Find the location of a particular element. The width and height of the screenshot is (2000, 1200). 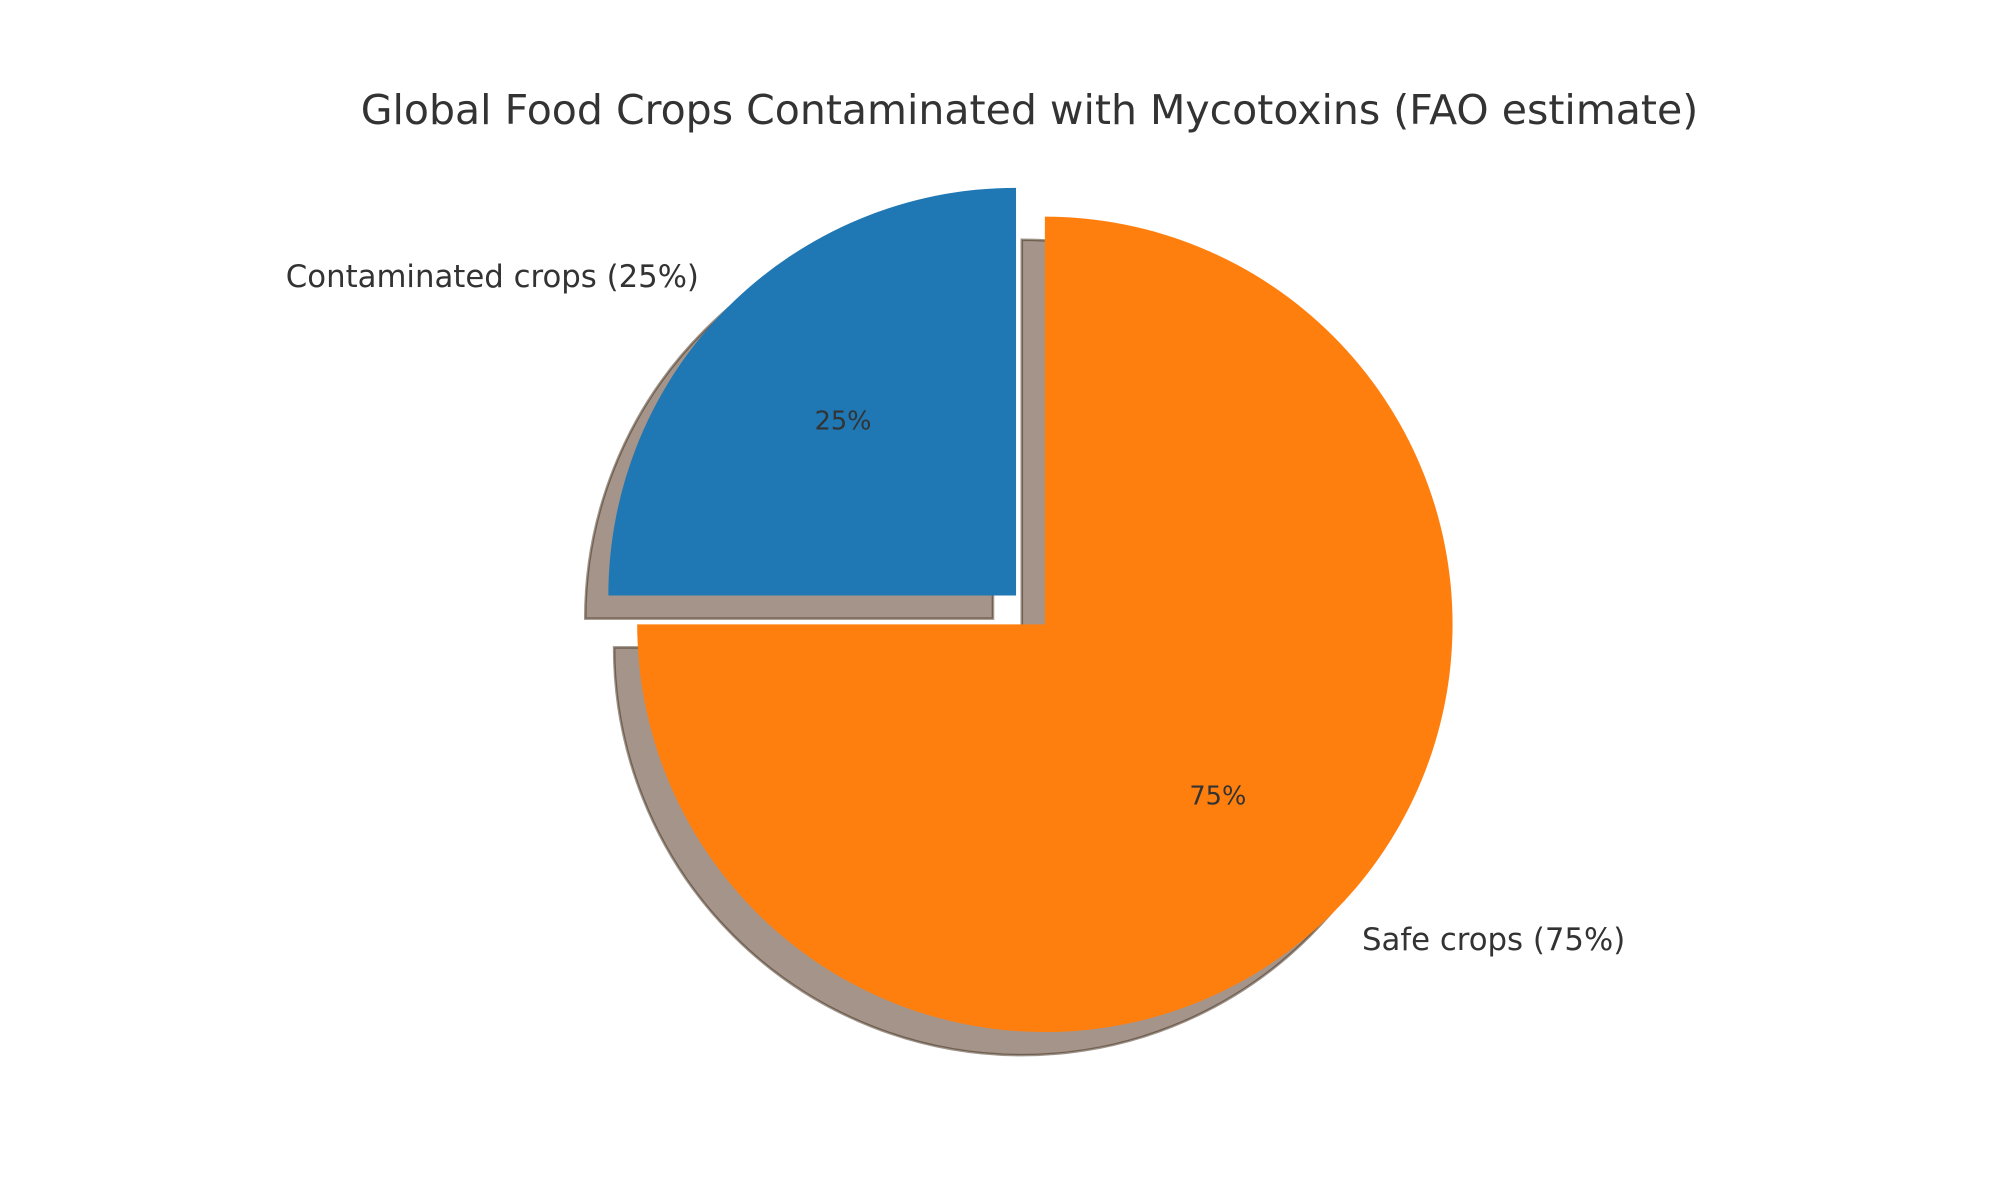

slice-label: Safe crops (75%) is located at coordinates (1493, 940).